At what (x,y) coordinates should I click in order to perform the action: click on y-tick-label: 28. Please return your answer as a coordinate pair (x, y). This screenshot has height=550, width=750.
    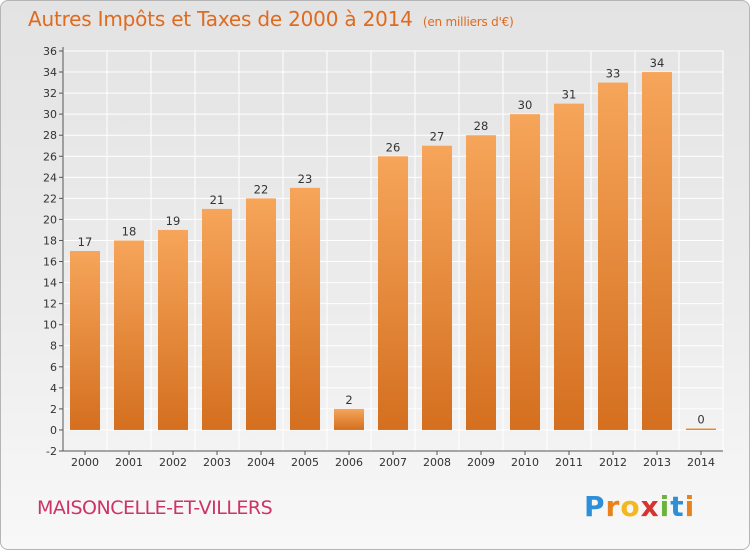
    Looking at the image, I should click on (50, 135).